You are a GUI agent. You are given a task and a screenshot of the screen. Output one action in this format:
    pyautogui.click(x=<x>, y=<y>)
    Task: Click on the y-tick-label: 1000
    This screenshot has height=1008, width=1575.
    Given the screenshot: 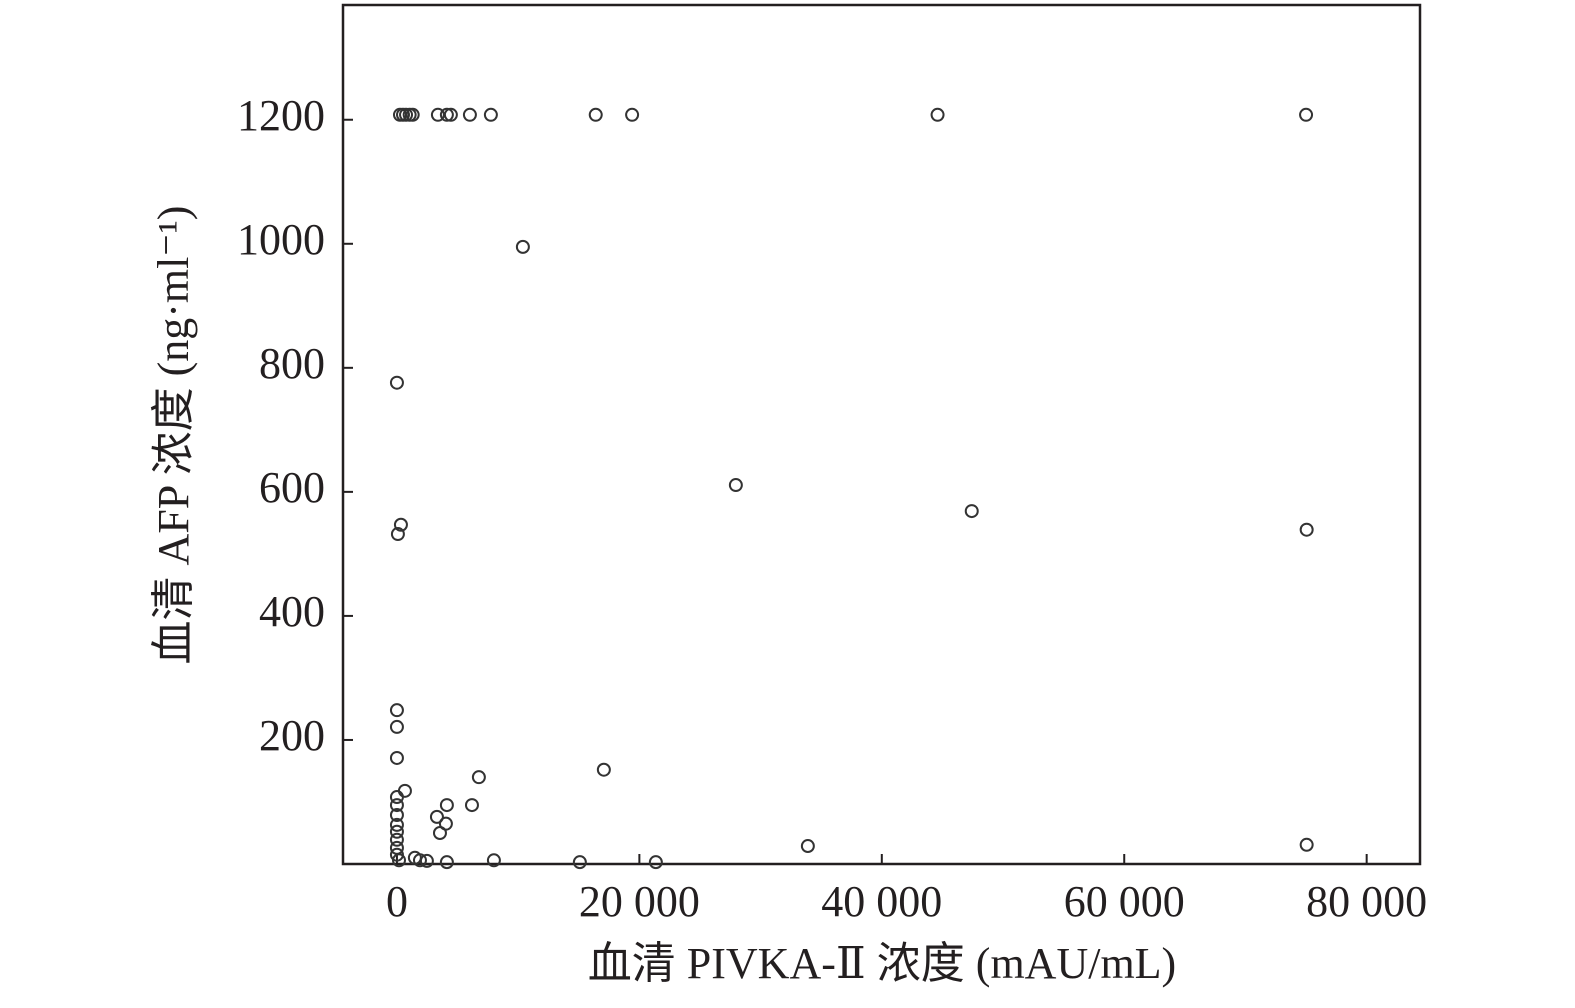 What is the action you would take?
    pyautogui.click(x=281, y=239)
    